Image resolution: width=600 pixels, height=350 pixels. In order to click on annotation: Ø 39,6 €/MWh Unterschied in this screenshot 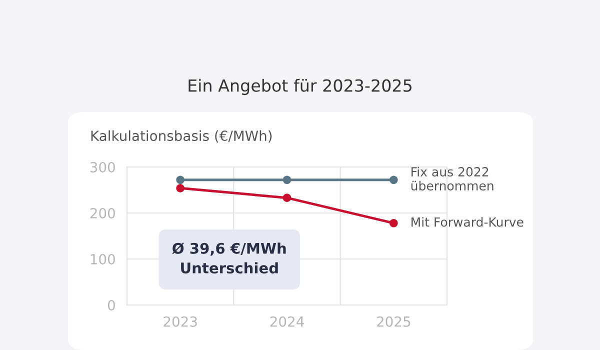, I will do `click(229, 258)`.